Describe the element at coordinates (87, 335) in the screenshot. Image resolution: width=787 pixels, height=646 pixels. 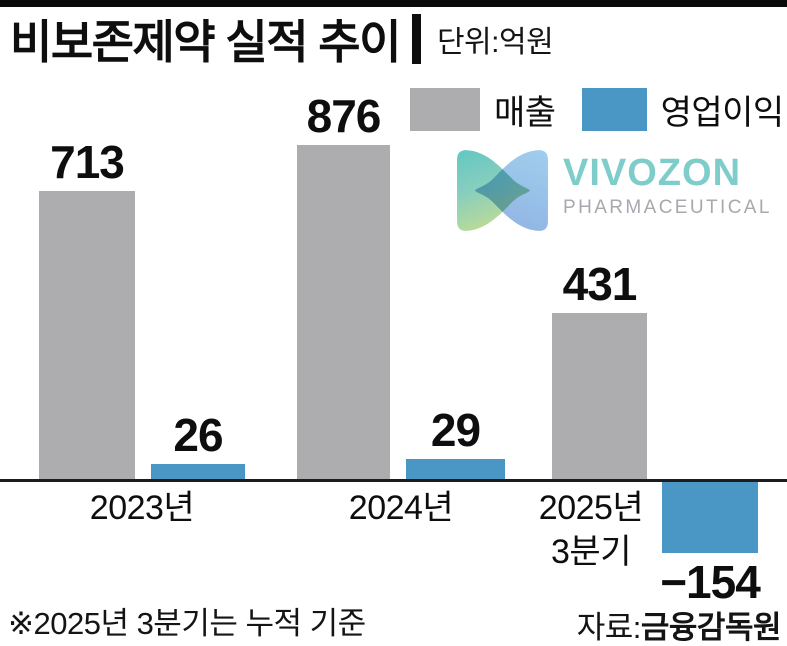
I see `bar-revenue-2023` at that location.